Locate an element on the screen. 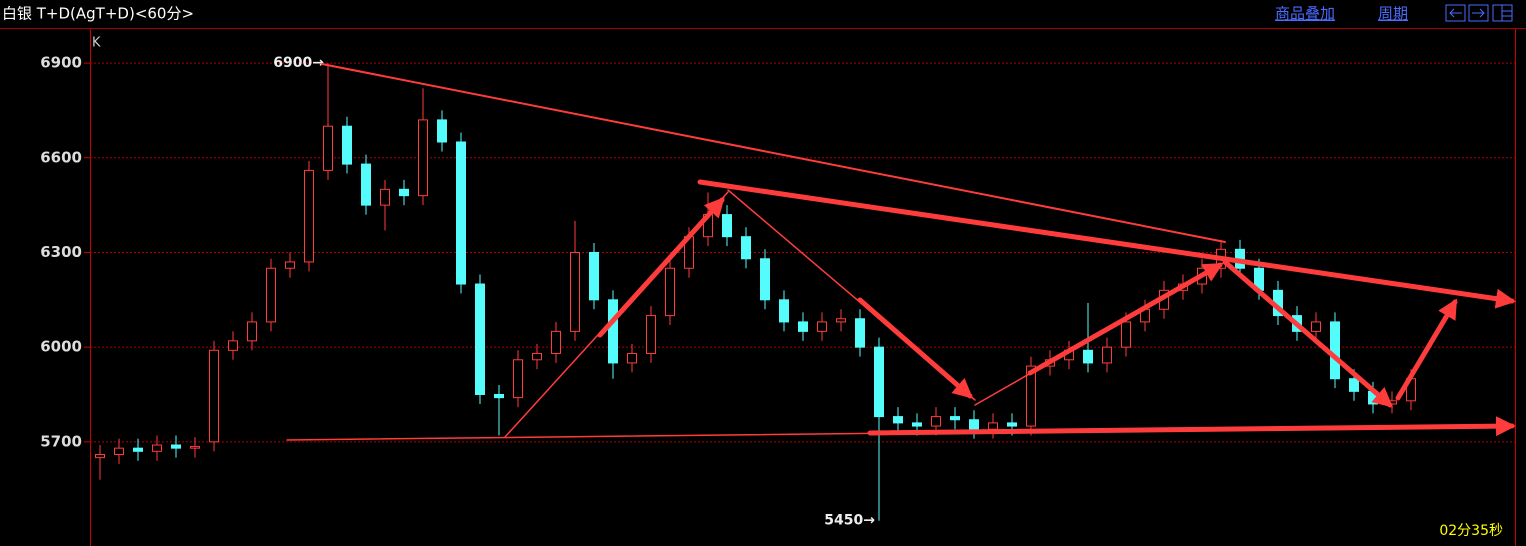 The height and width of the screenshot is (546, 1526). link: 商品叠加 is located at coordinates (1305, 14).